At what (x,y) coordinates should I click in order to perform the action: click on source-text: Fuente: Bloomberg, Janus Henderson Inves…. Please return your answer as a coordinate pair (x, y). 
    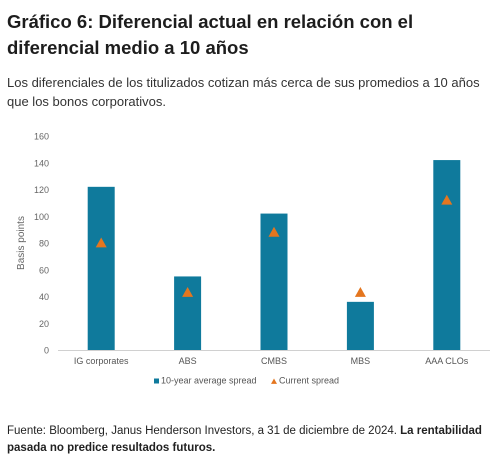
    Looking at the image, I should click on (204, 431).